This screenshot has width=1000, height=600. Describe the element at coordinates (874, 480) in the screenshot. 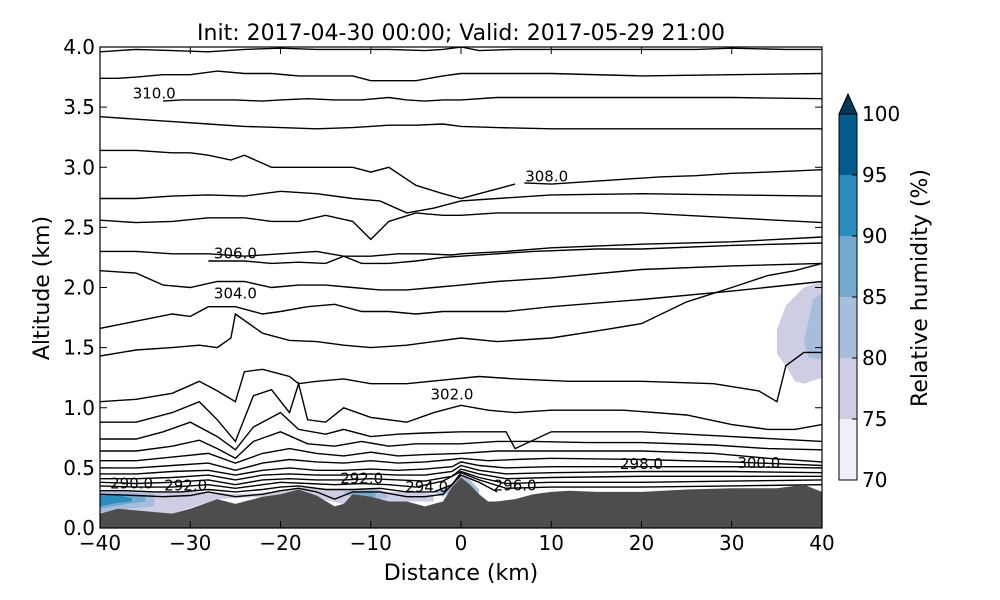

I see `colorbar-tick-label: 70` at that location.